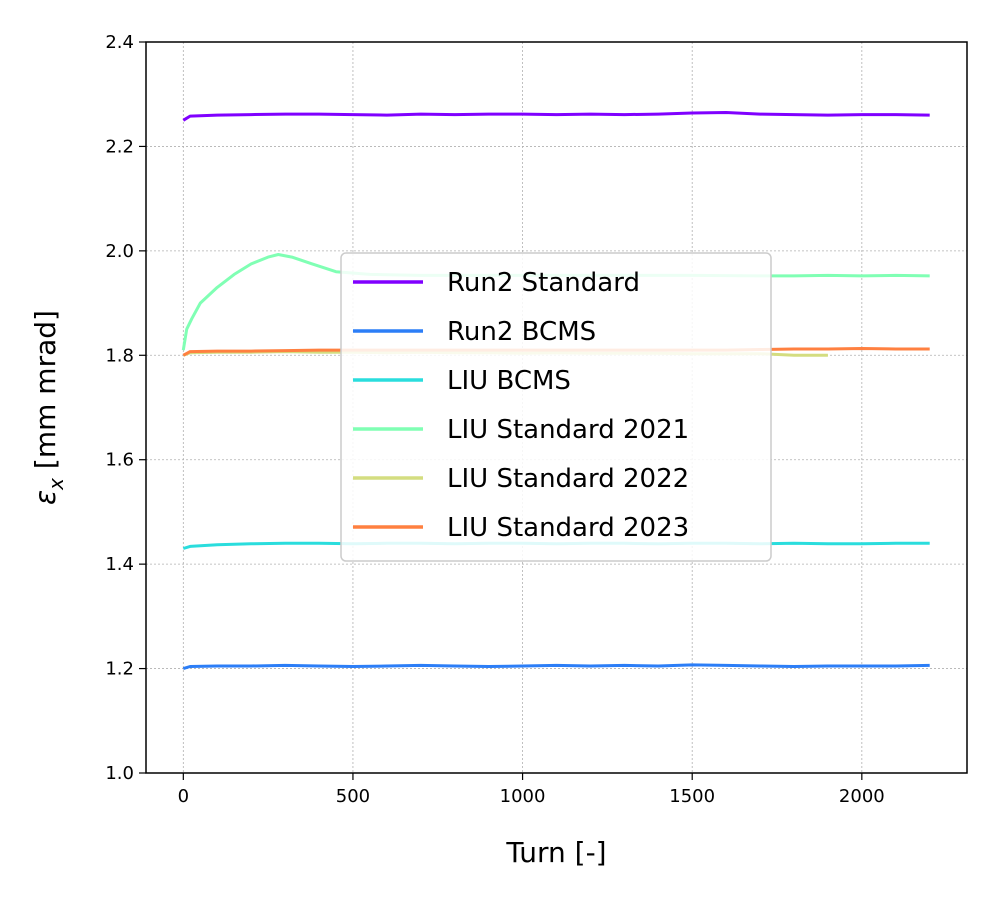 The width and height of the screenshot is (1000, 900). Describe the element at coordinates (568, 430) in the screenshot. I see `legend-label: LIU Standard 2021` at that location.